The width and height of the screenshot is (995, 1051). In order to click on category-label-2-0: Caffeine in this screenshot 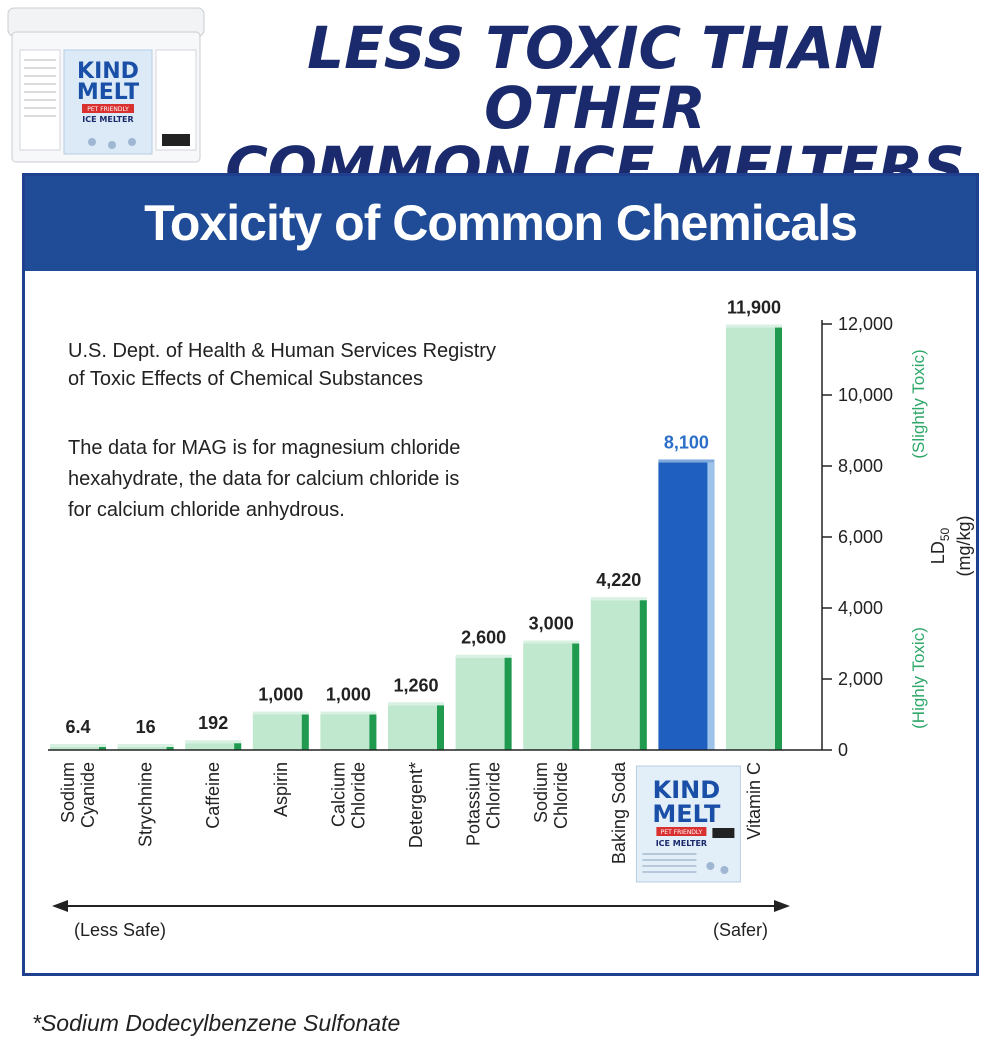, I will do `click(213, 795)`.